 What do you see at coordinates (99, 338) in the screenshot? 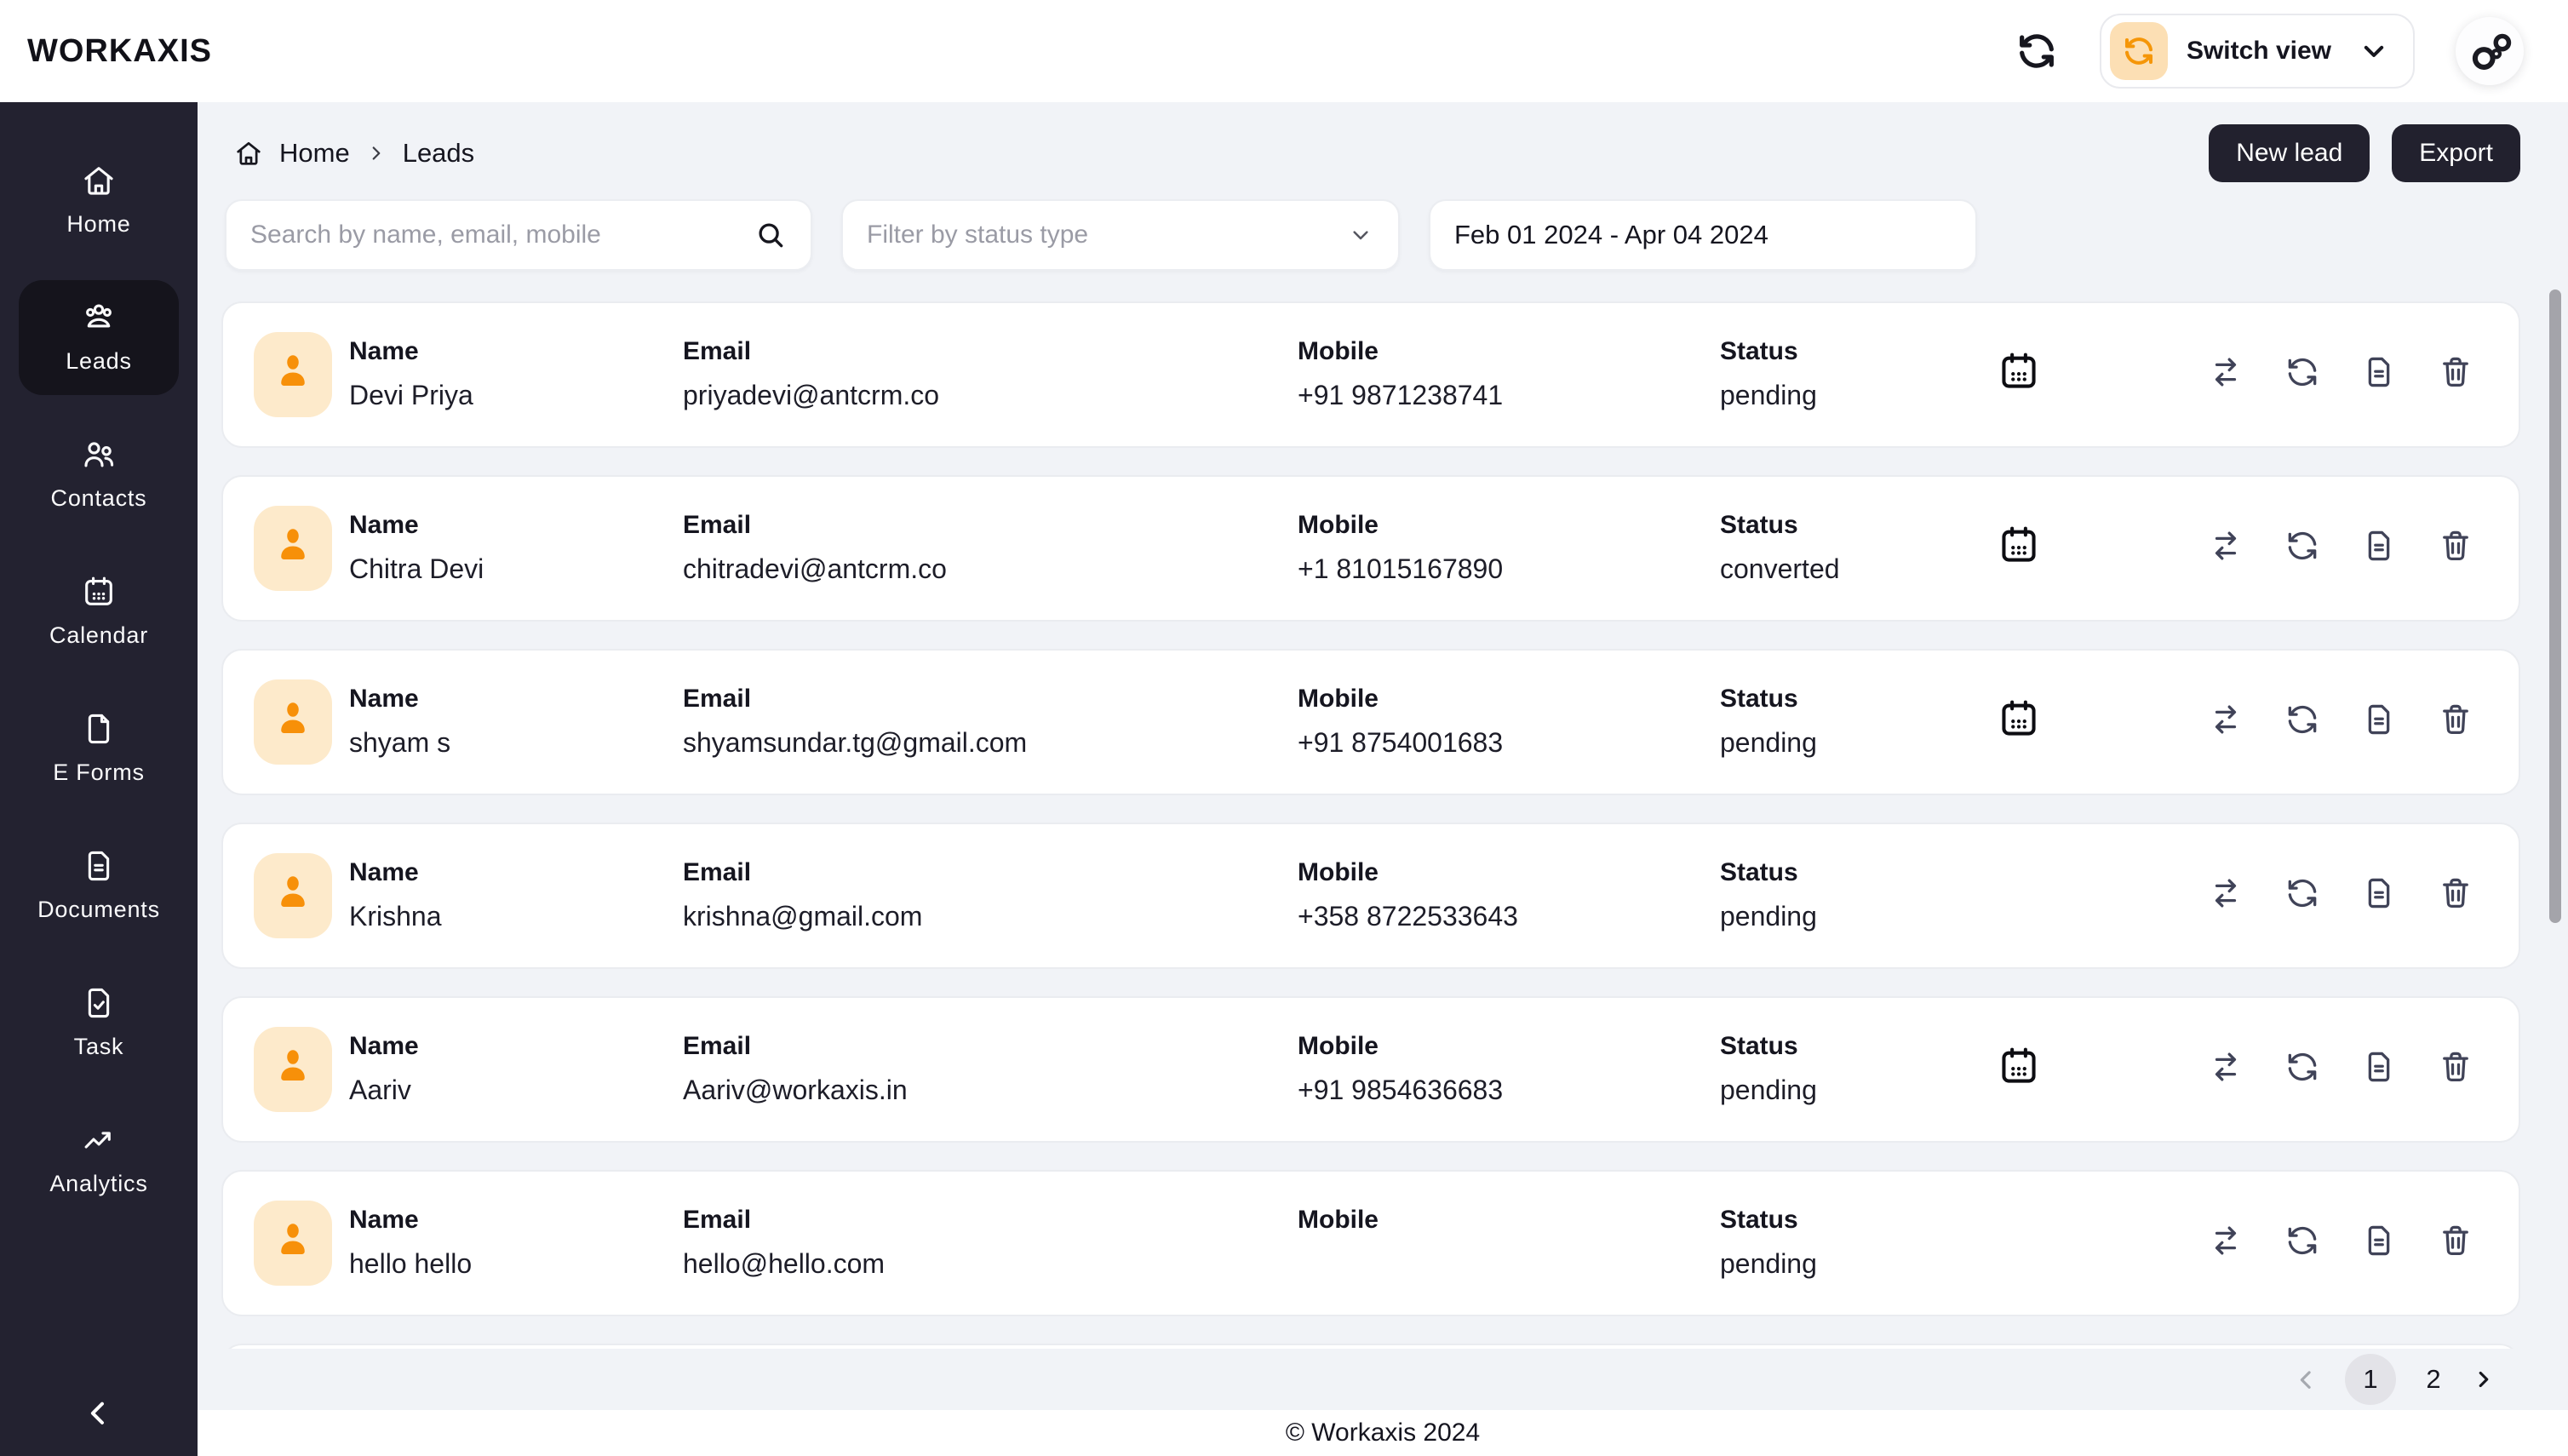
I see `sidebar-item-leads: Leads` at bounding box center [99, 338].